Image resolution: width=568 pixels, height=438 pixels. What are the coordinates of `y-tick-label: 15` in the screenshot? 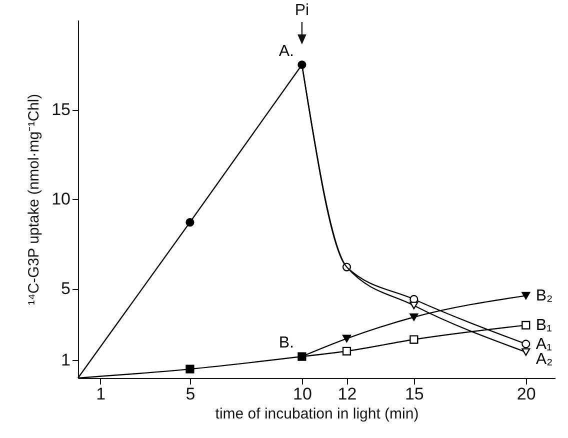 It's located at (61, 109).